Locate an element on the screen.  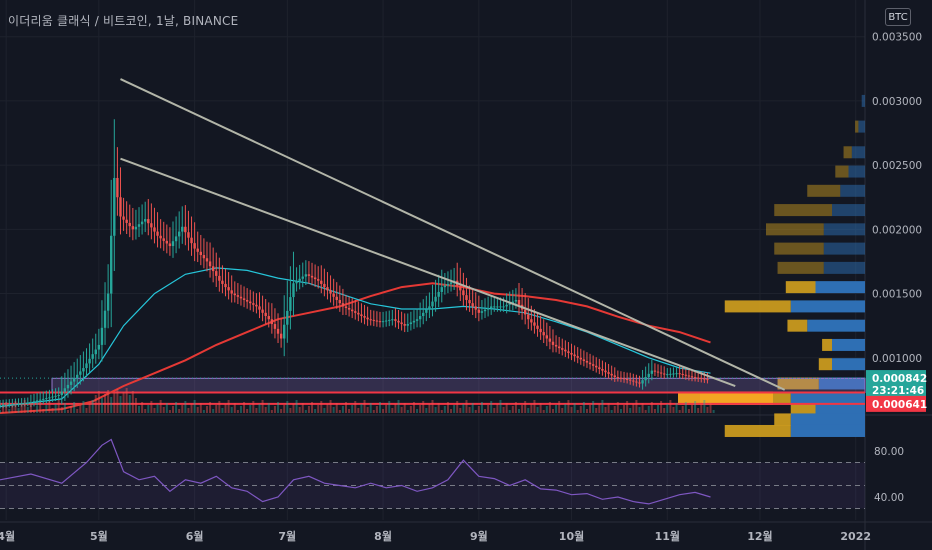
chart-title: 이더리움 클래식 / 비트코인, 1날, BINANCE is located at coordinates (123, 21).